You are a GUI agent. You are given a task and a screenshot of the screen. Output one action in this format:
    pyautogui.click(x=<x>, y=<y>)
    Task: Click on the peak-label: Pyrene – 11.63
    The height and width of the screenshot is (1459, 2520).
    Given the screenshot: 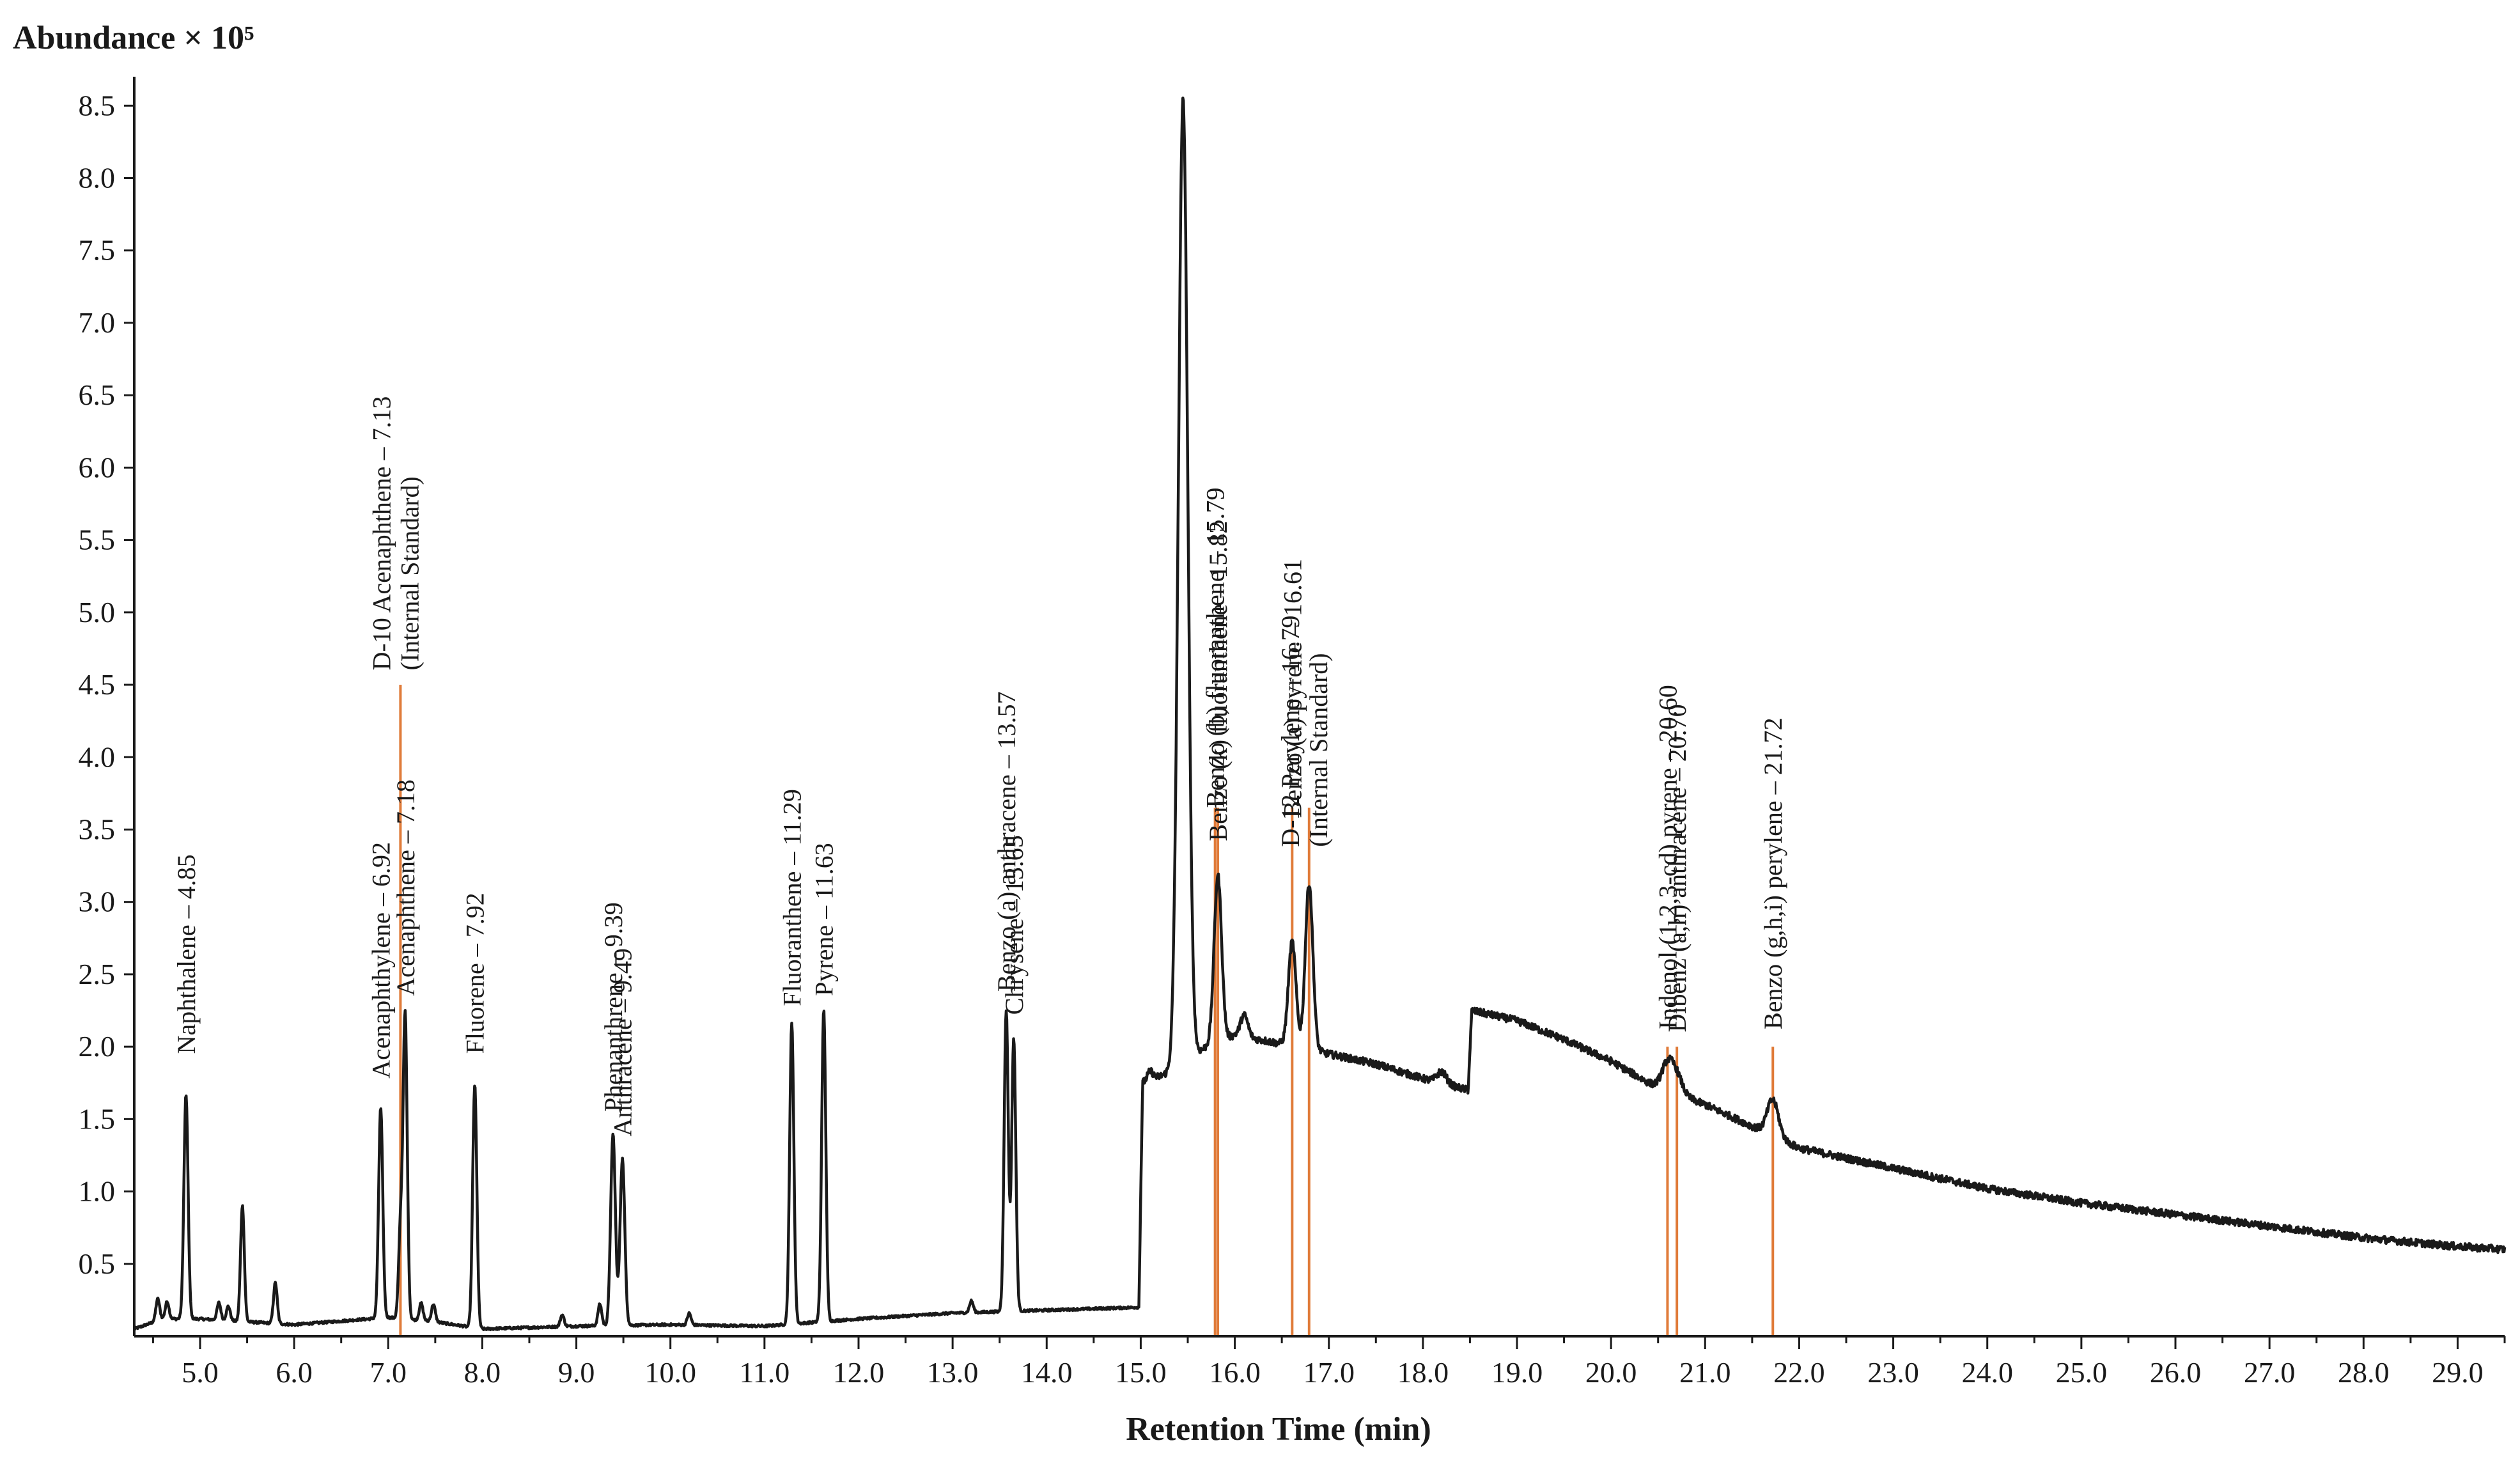 What is the action you would take?
    pyautogui.click(x=824, y=919)
    